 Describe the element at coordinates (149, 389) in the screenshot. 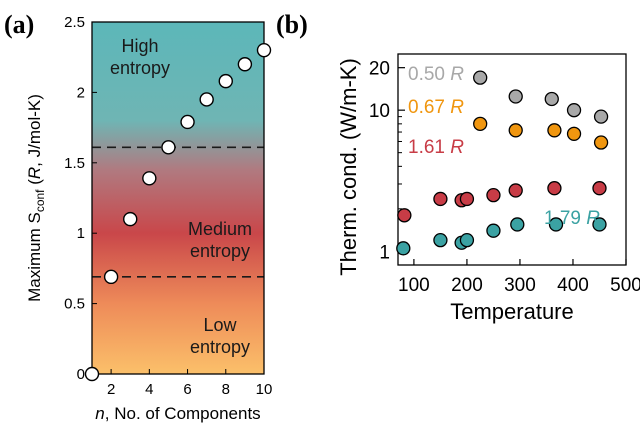

I see `a-xtick-label: 4` at that location.